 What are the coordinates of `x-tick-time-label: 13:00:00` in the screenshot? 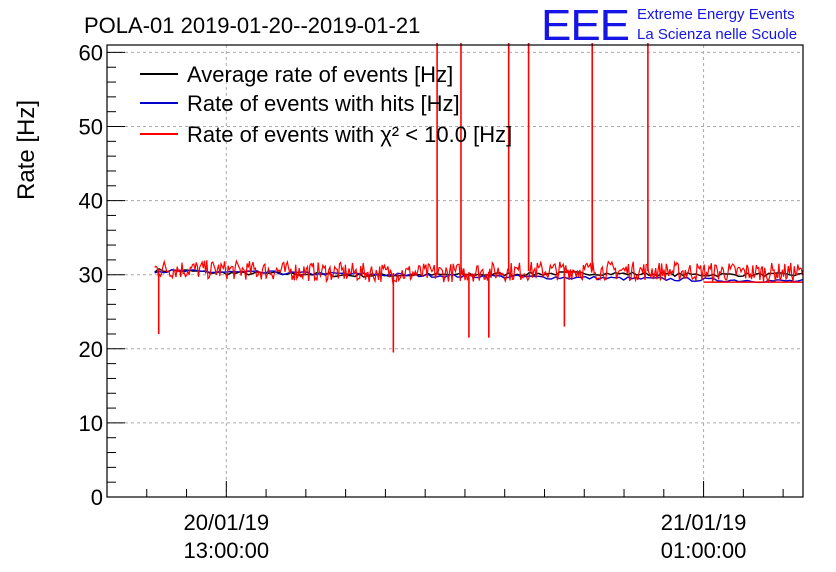 It's located at (226, 550).